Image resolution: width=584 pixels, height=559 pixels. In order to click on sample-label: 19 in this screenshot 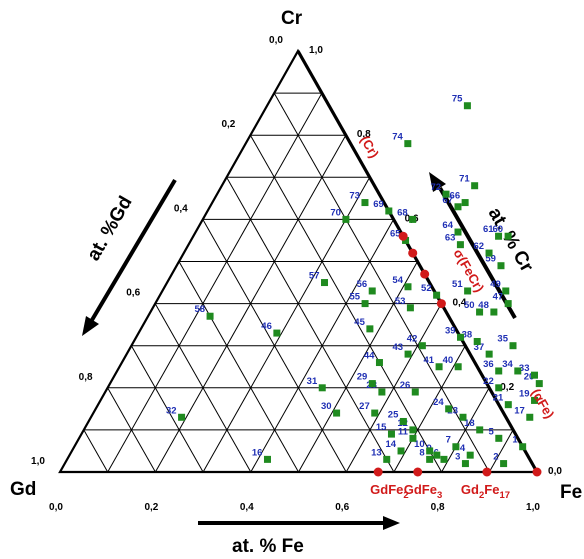, I will do `click(524, 393)`.